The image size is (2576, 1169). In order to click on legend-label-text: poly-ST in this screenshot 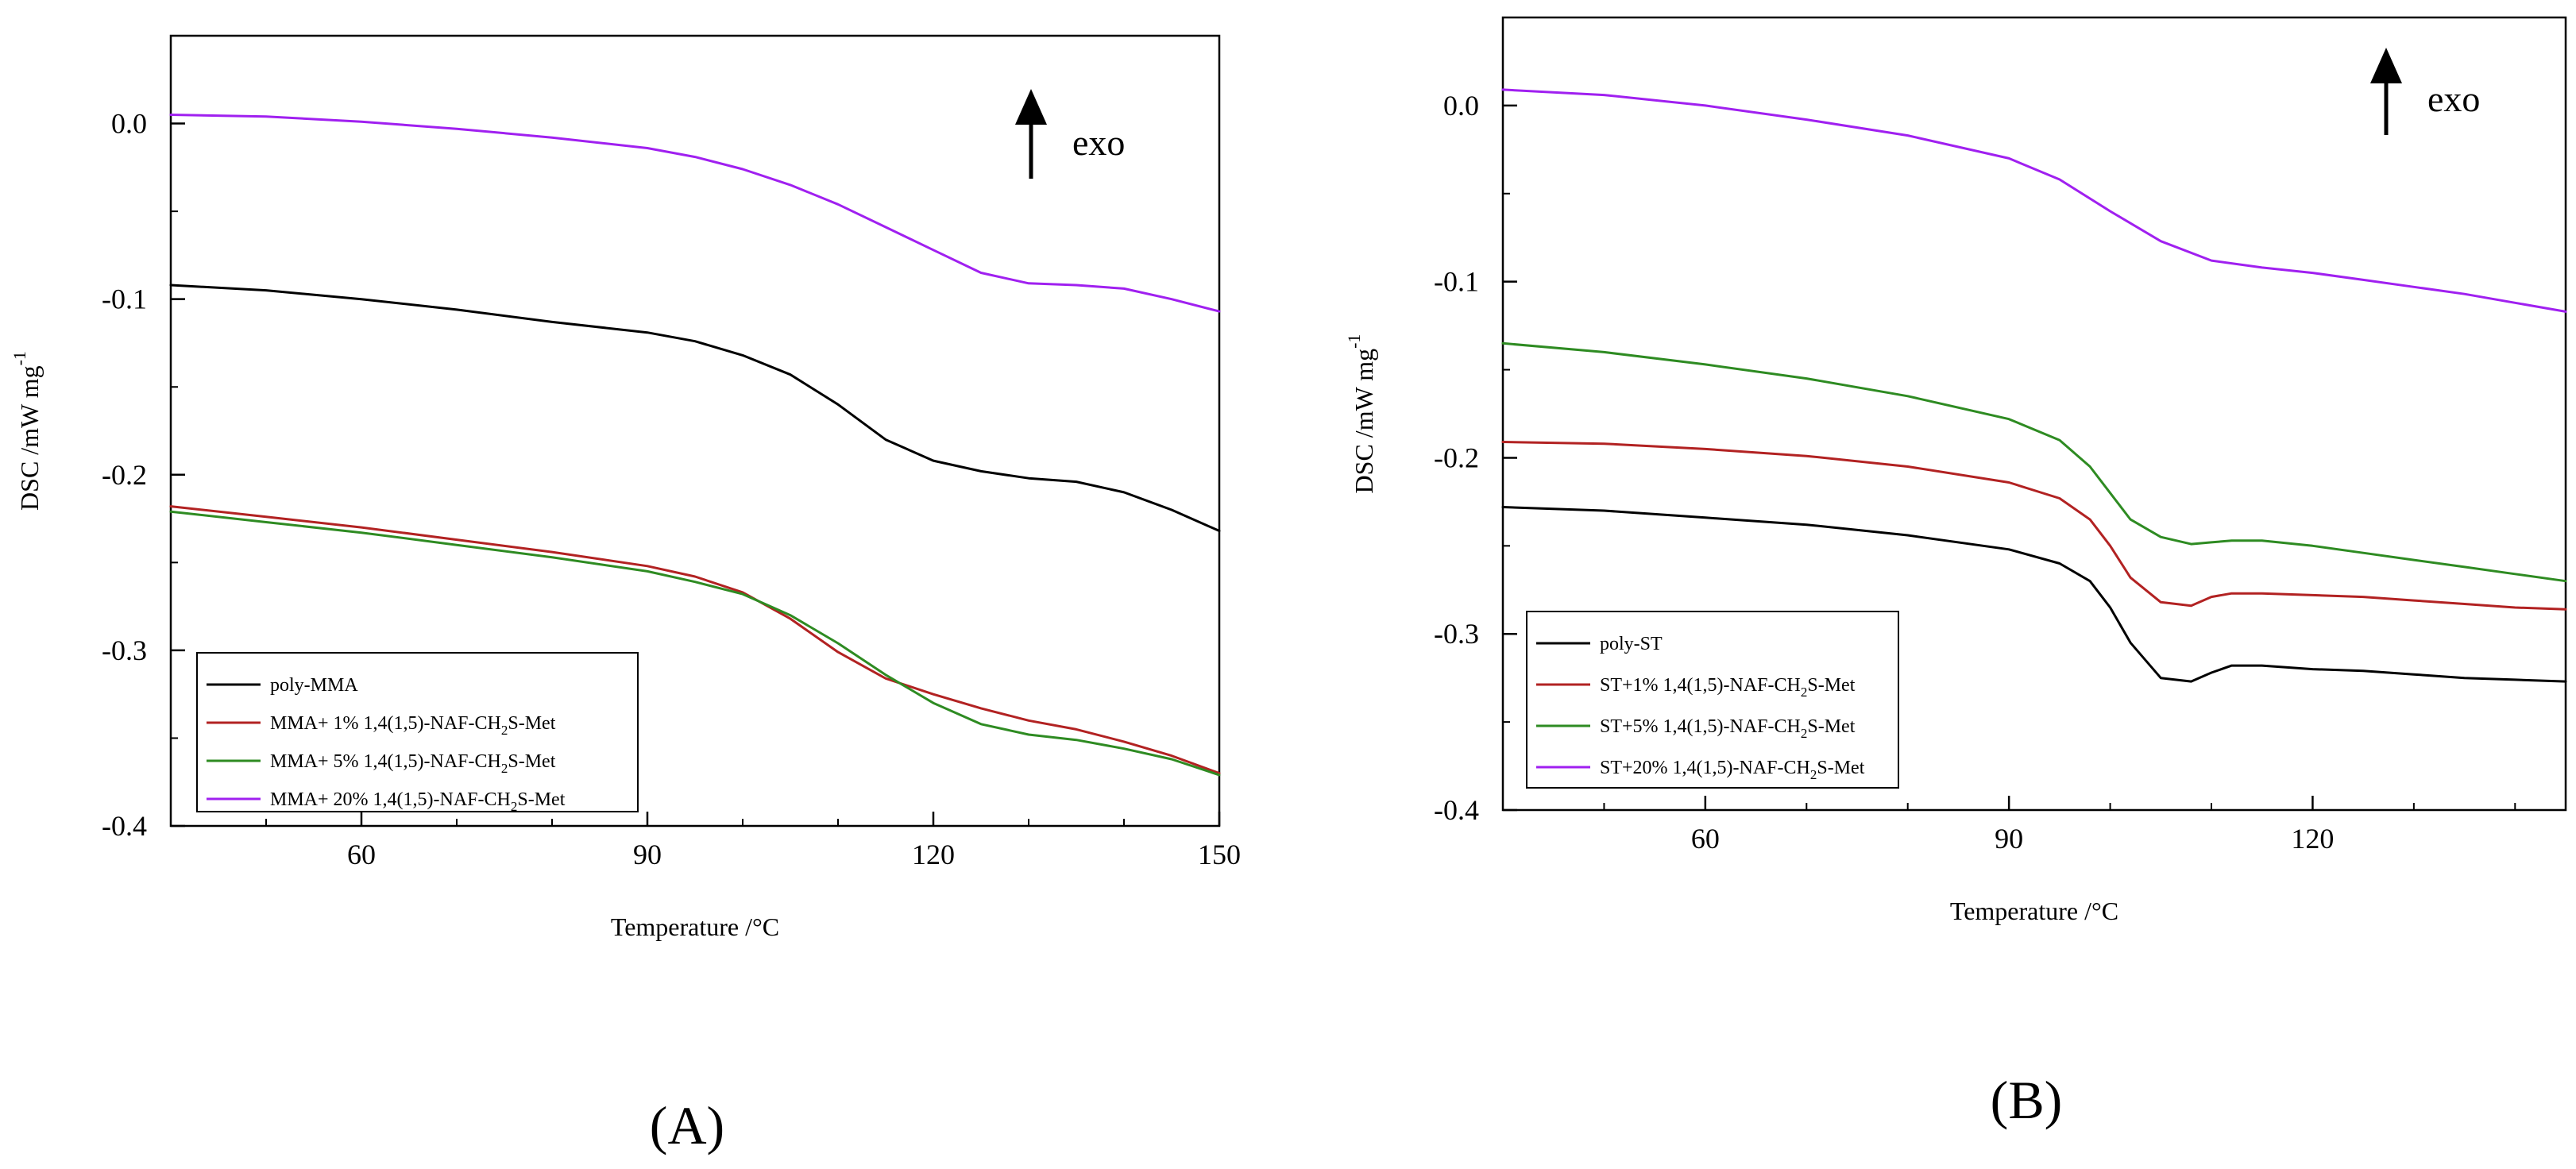, I will do `click(1631, 644)`.